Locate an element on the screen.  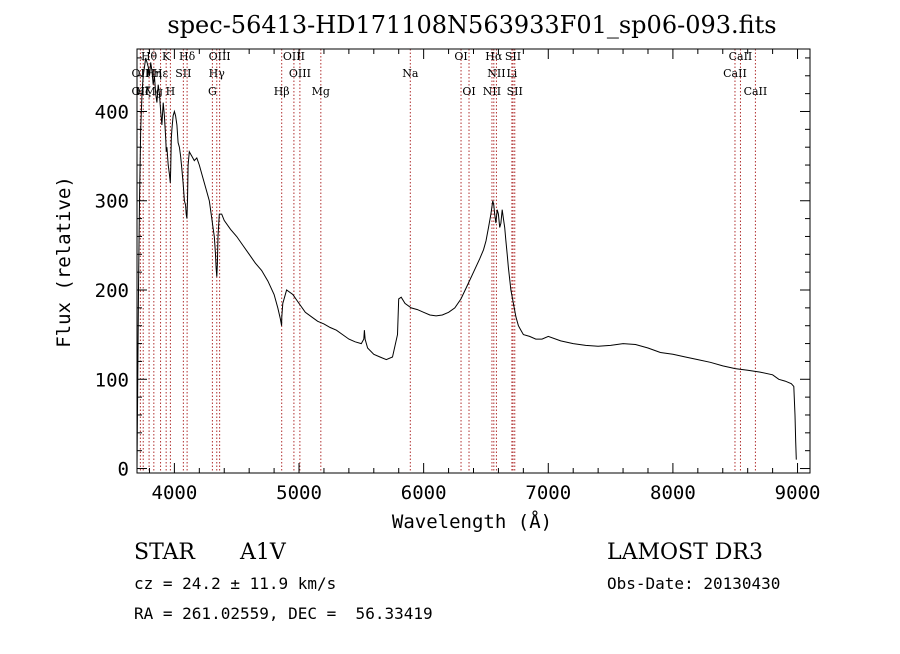
x-tick-label: 8000 is located at coordinates (673, 493).